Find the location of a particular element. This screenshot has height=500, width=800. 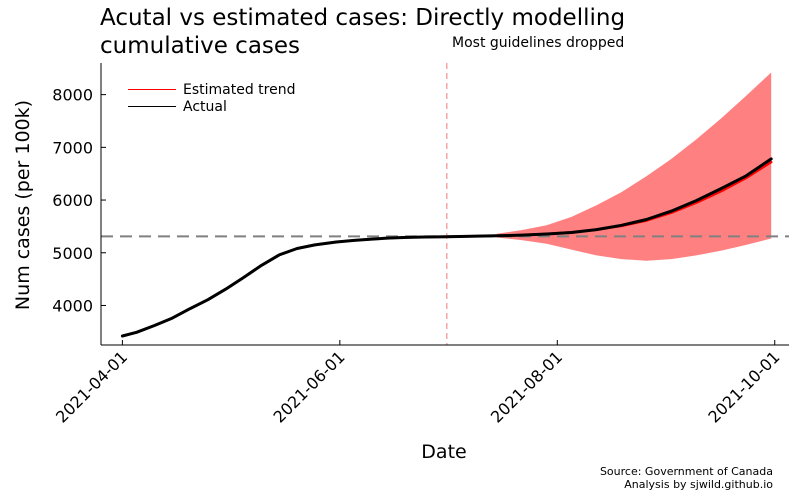

x-tick-label-2021-08-01: 2021-08-01 is located at coordinates (526, 386).